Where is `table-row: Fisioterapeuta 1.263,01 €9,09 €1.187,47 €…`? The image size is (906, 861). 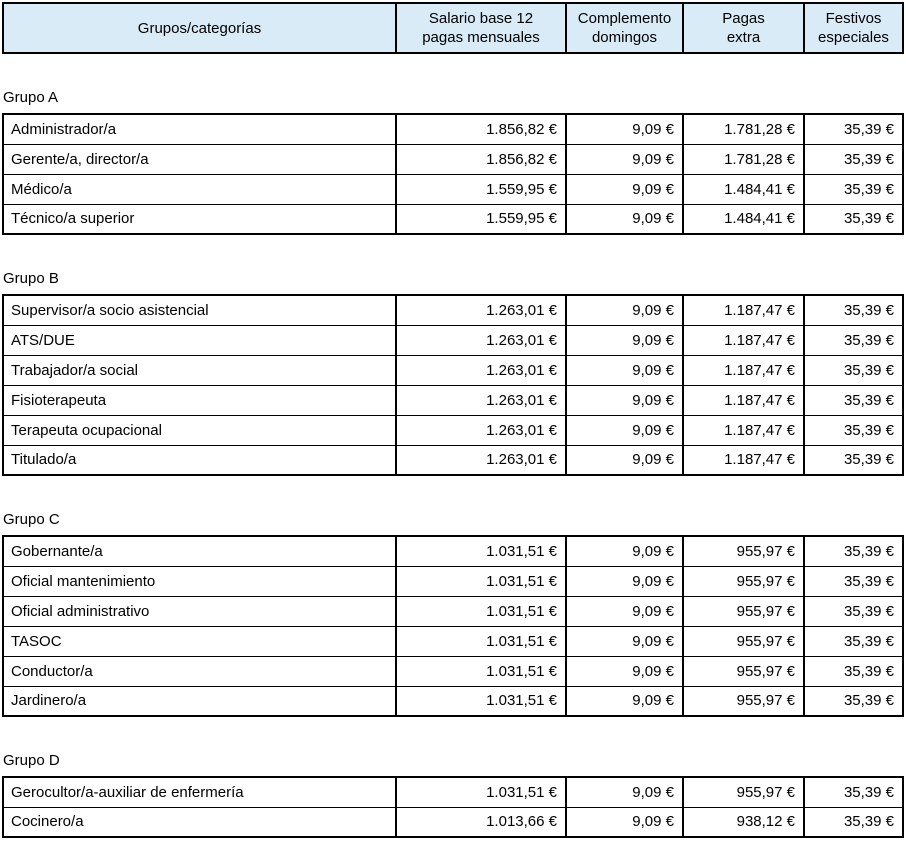 table-row: Fisioterapeuta 1.263,01 €9,09 €1.187,47 €… is located at coordinates (453, 400).